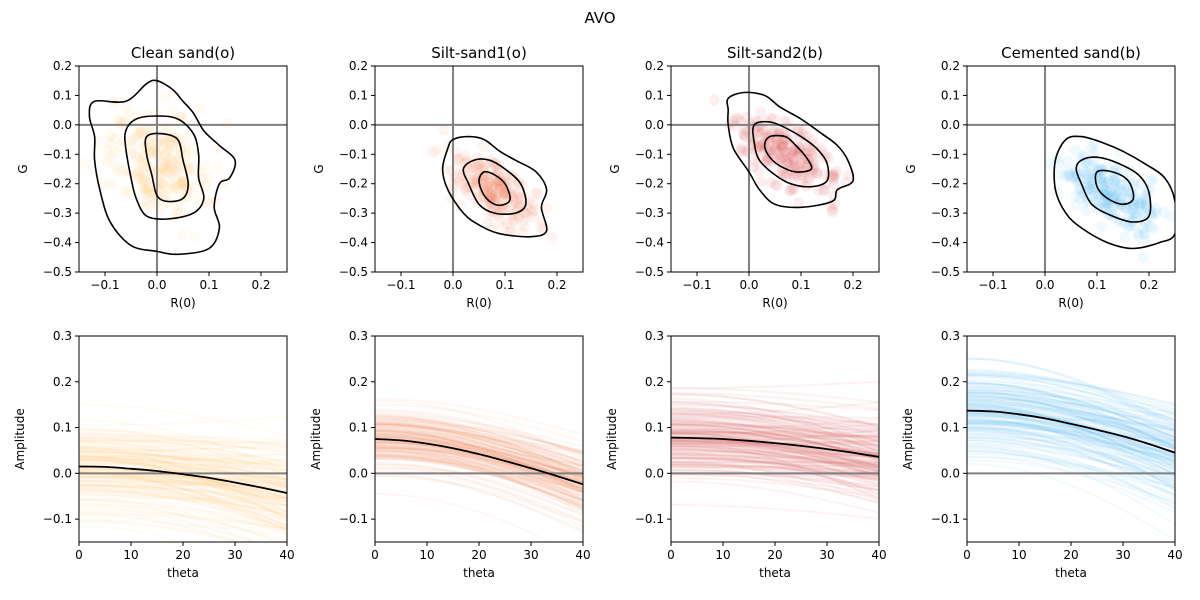  Describe the element at coordinates (183, 53) in the screenshot. I see `subplot-title: Clean sand(o)` at that location.